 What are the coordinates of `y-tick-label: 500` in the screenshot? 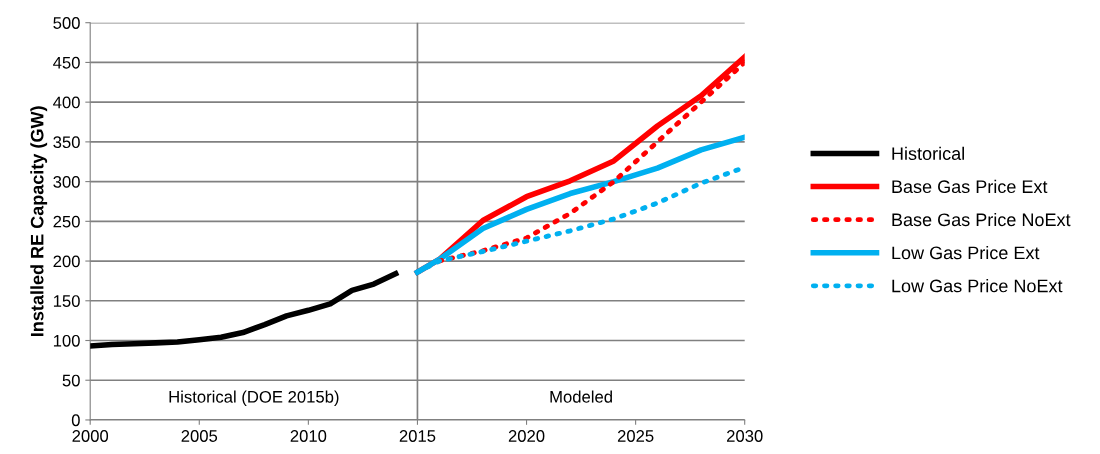 It's located at (66, 23).